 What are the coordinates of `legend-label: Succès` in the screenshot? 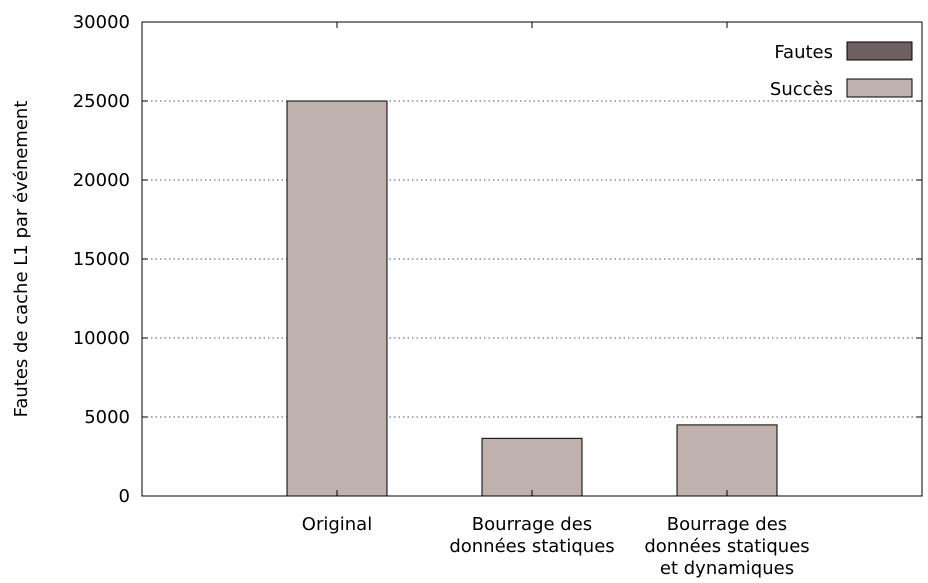 It's located at (801, 89).